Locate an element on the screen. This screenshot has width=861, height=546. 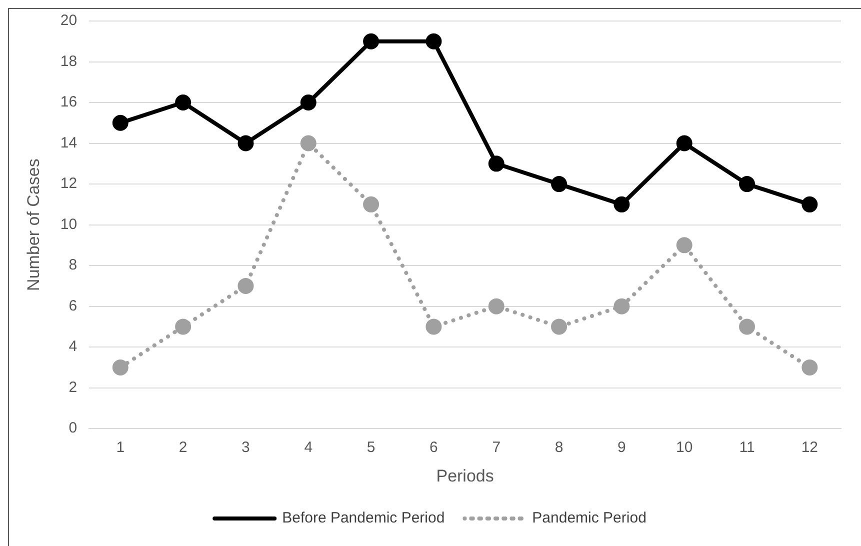
x-tick-label: 7 is located at coordinates (496, 447).